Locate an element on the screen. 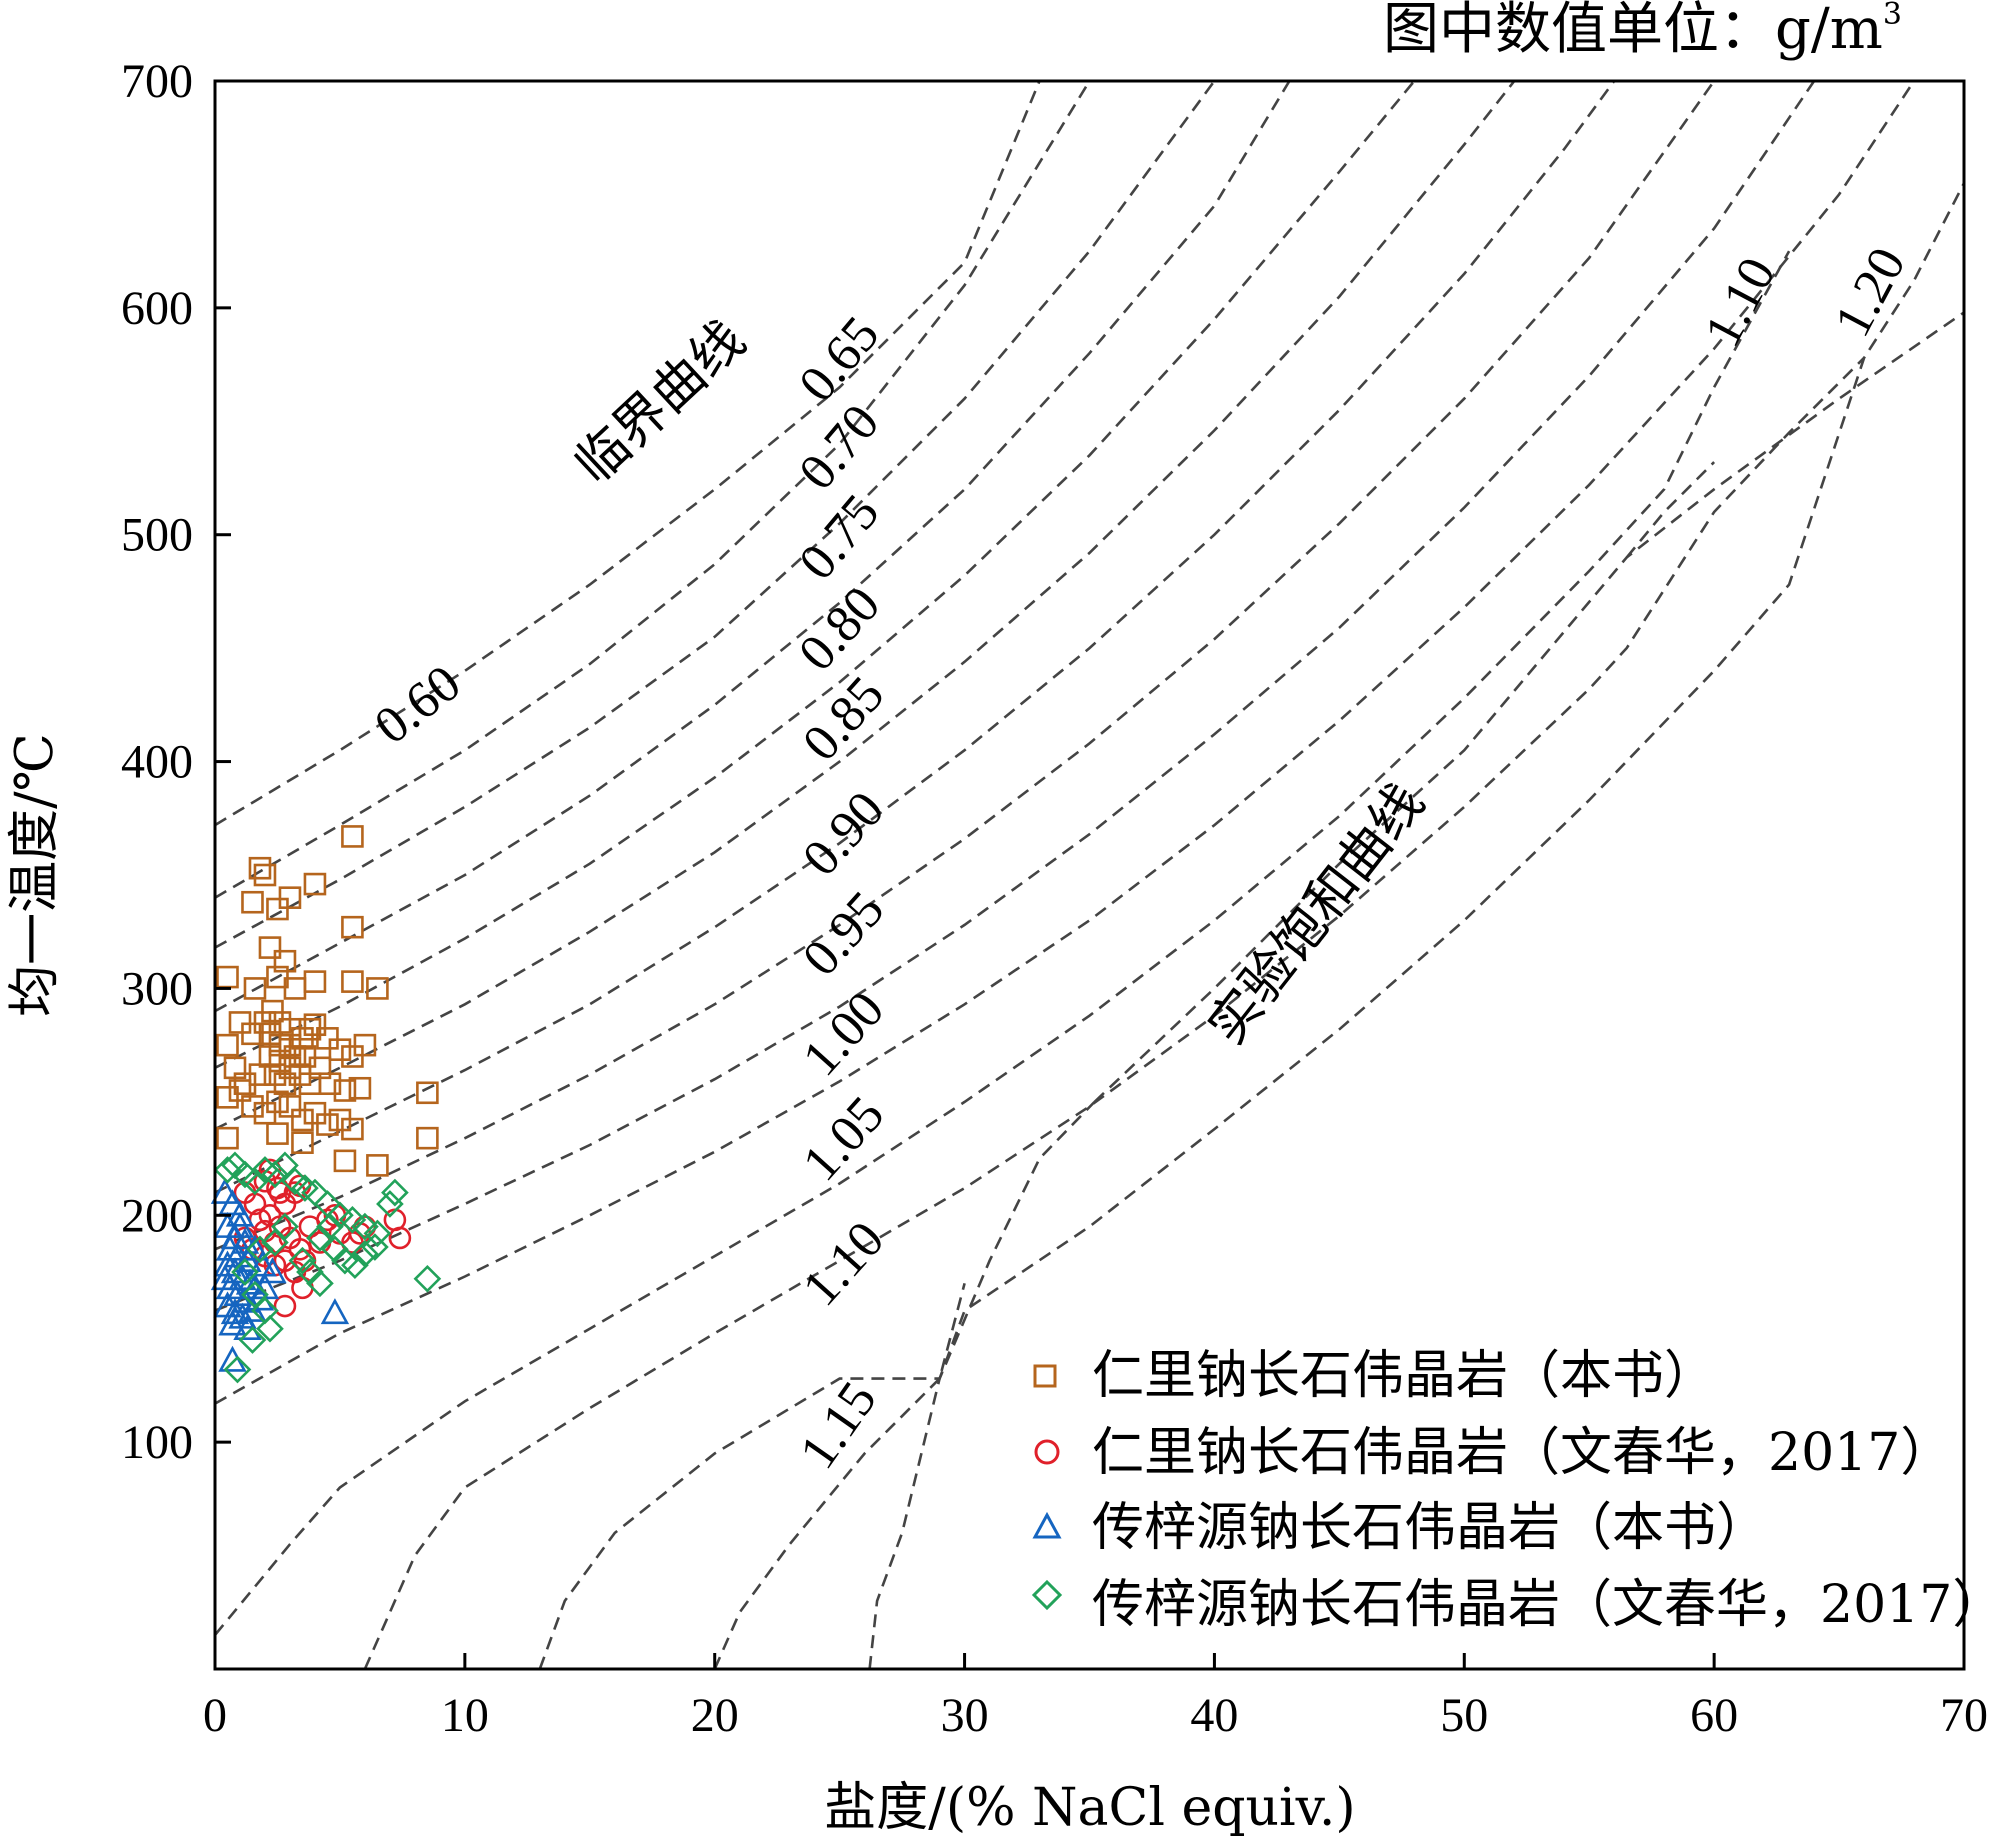 The image size is (1997, 1844). x-tick-label: 40 is located at coordinates (1214, 1715).